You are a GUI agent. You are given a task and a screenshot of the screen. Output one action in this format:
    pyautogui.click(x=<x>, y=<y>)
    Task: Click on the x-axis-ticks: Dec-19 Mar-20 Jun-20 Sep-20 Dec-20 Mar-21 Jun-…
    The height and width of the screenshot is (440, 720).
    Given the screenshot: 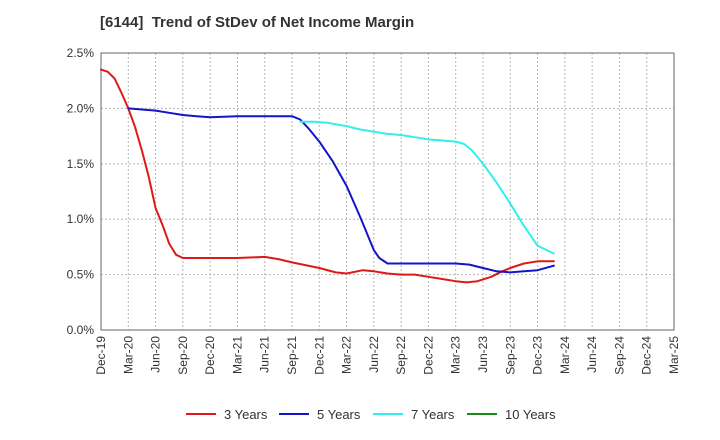 What is the action you would take?
    pyautogui.click(x=387, y=355)
    